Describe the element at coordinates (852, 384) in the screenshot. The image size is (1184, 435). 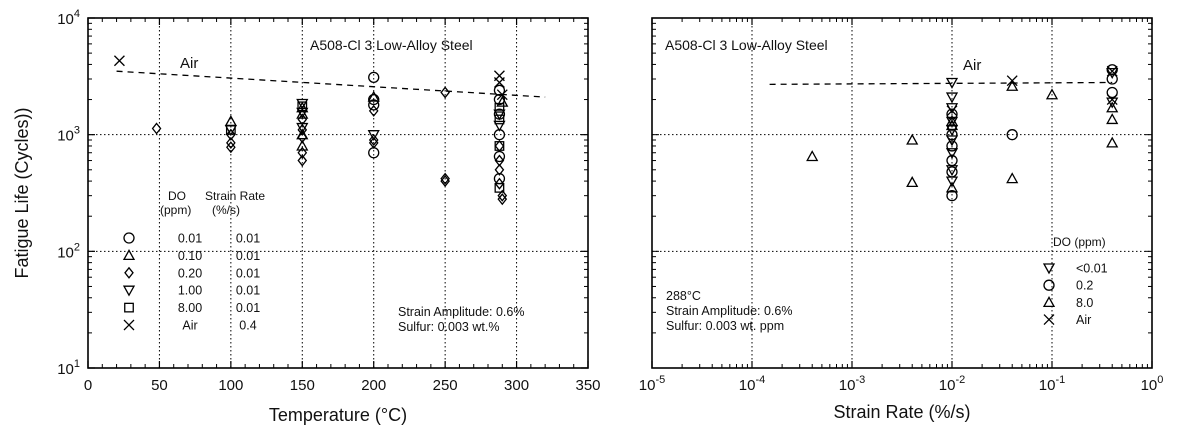
I see `x-tick-label: 10⁻³` at that location.